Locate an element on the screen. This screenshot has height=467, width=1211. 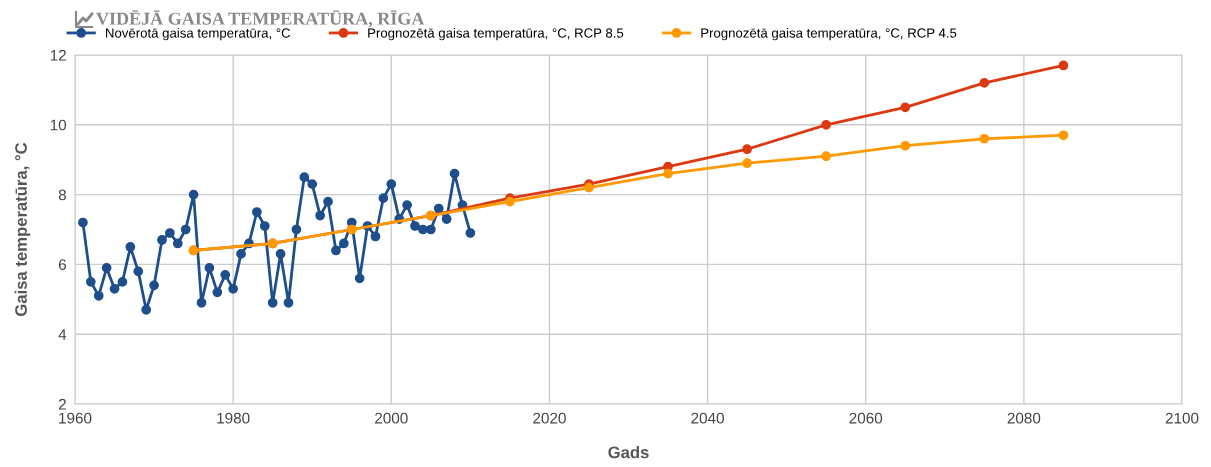
x-tick-label: 2060 is located at coordinates (866, 418).